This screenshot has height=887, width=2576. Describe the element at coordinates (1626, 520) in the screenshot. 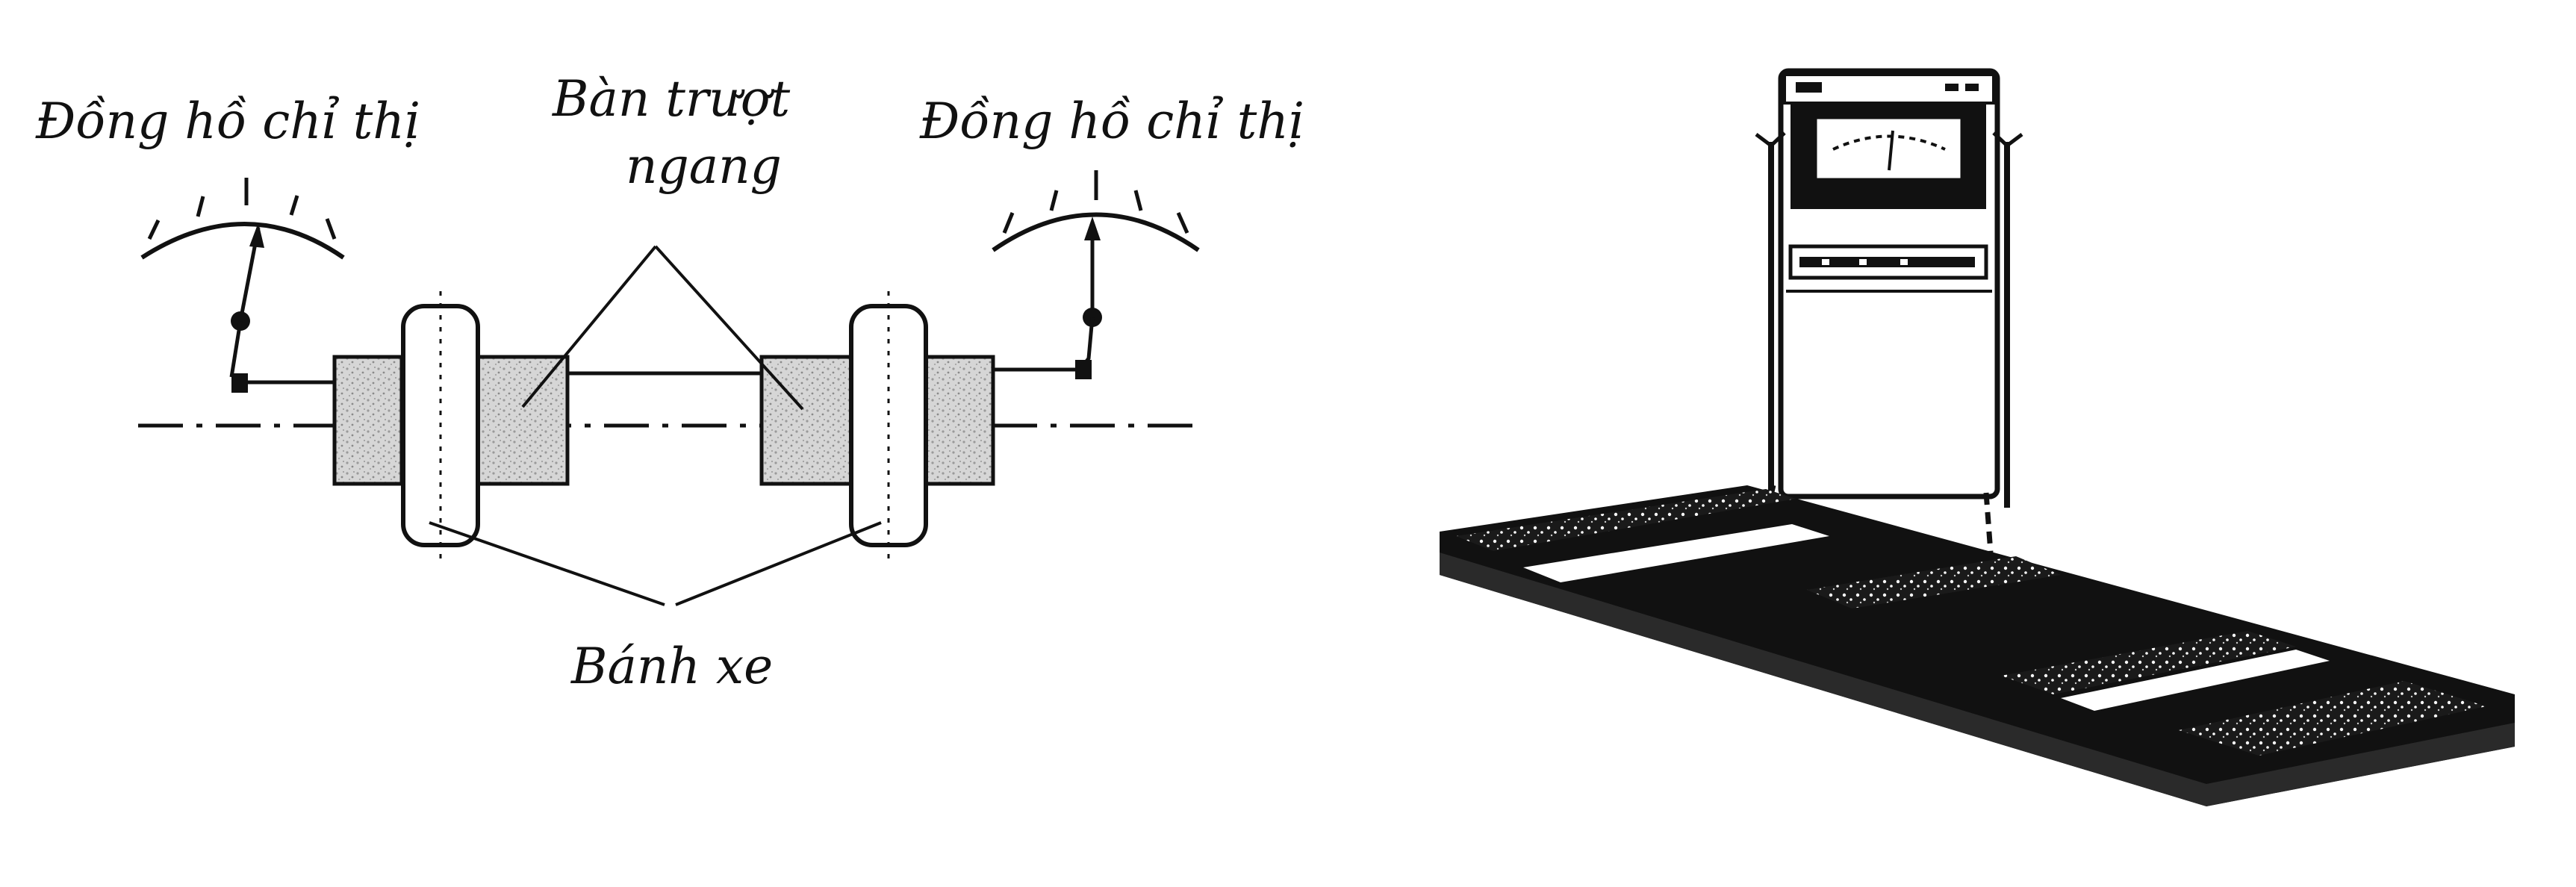

I see `rear-slide-plate` at that location.